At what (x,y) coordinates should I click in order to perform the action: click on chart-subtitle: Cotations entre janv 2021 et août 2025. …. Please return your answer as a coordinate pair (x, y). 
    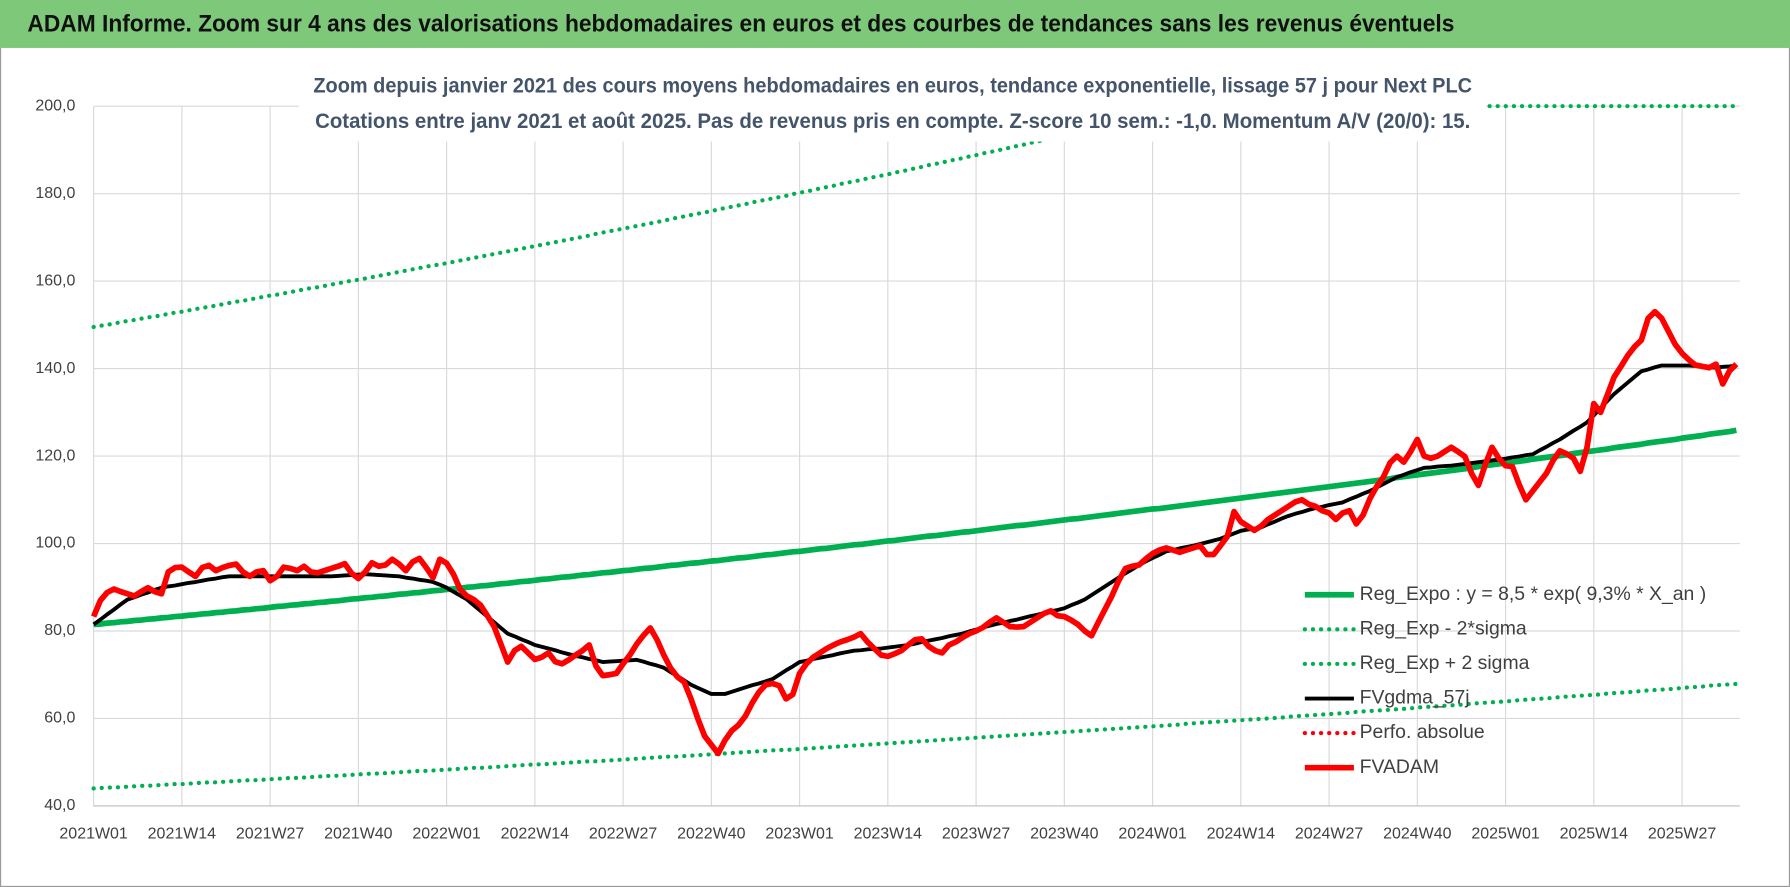
    Looking at the image, I should click on (892, 120).